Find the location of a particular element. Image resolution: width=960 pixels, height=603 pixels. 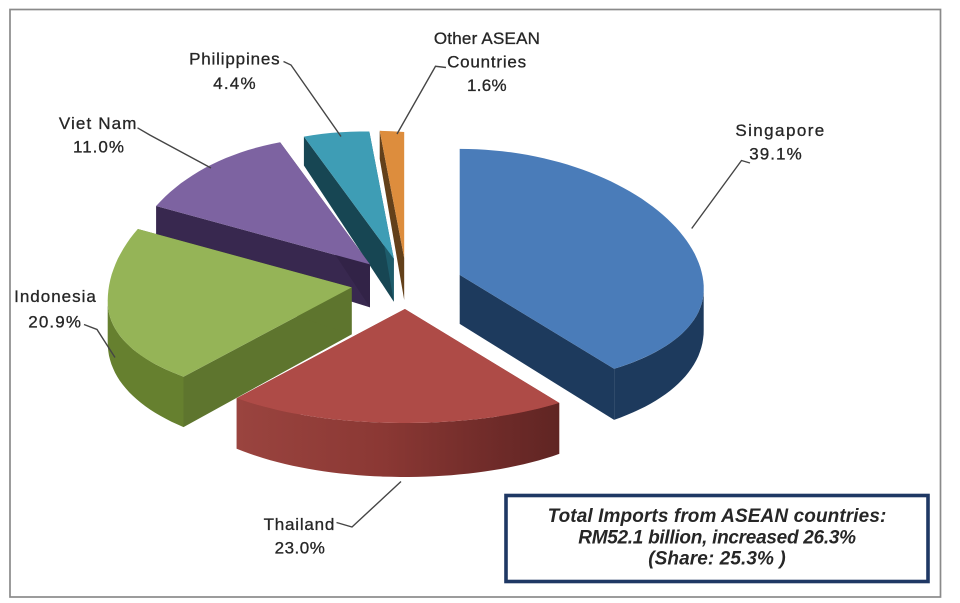

svg-text: Philippines is located at coordinates (234, 58).